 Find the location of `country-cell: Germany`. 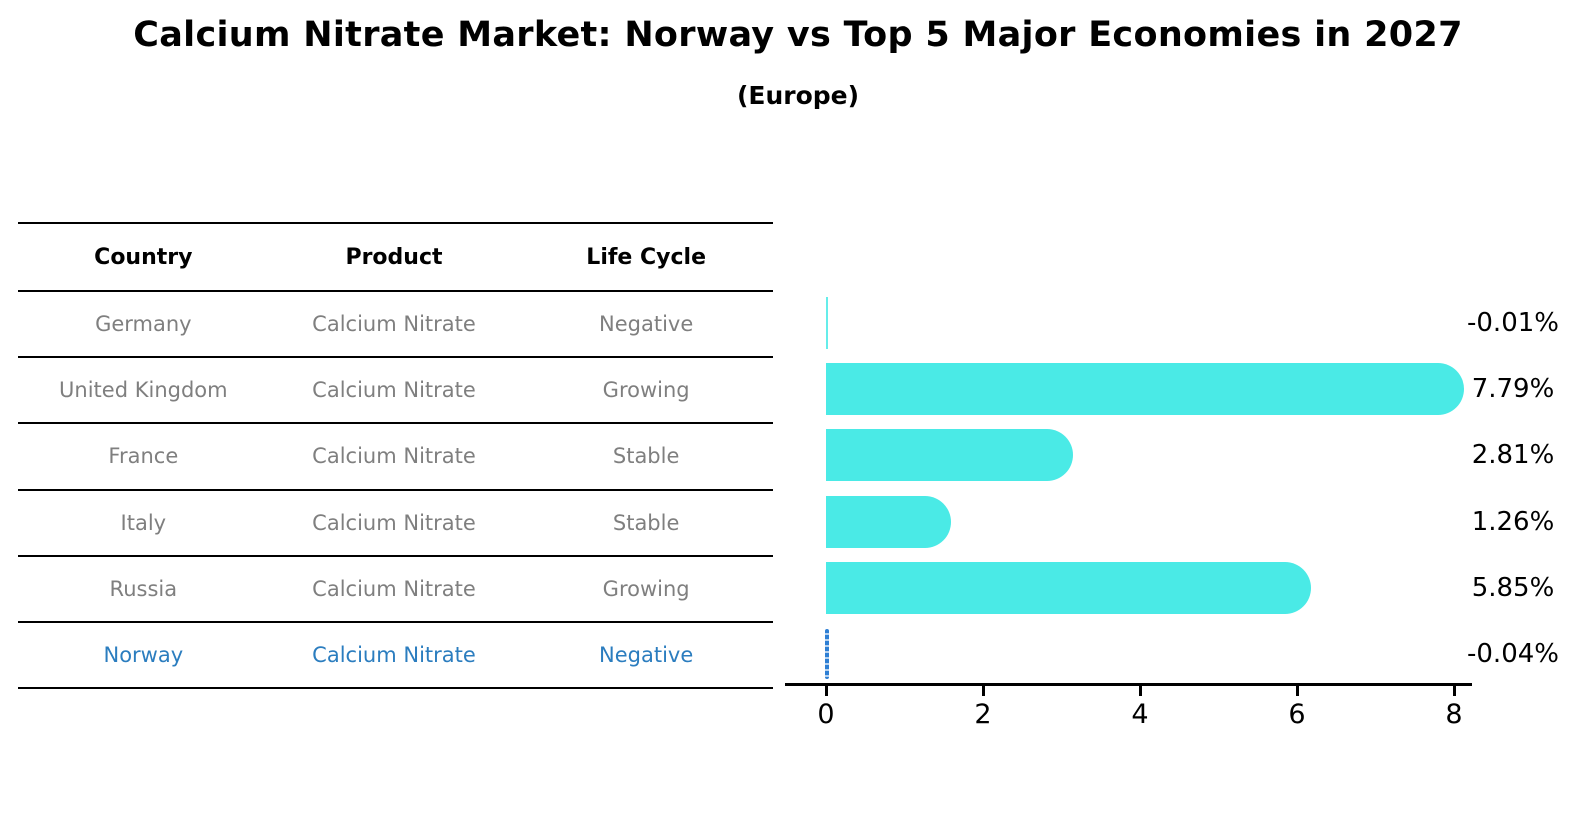

country-cell: Germany is located at coordinates (143, 324).